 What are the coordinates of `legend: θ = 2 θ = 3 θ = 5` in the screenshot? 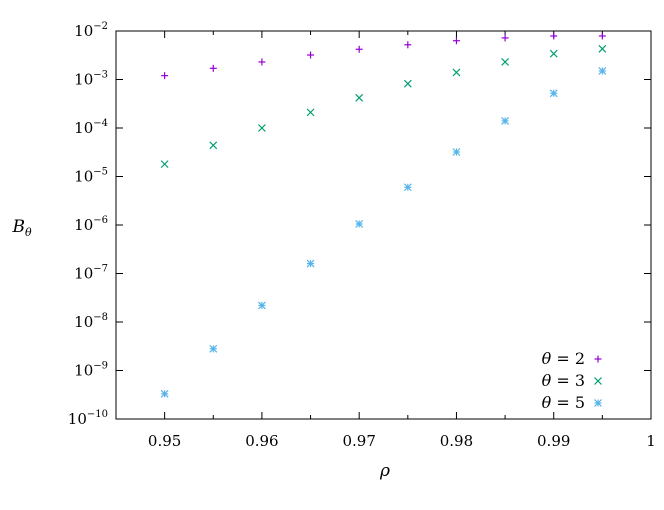 It's located at (572, 380).